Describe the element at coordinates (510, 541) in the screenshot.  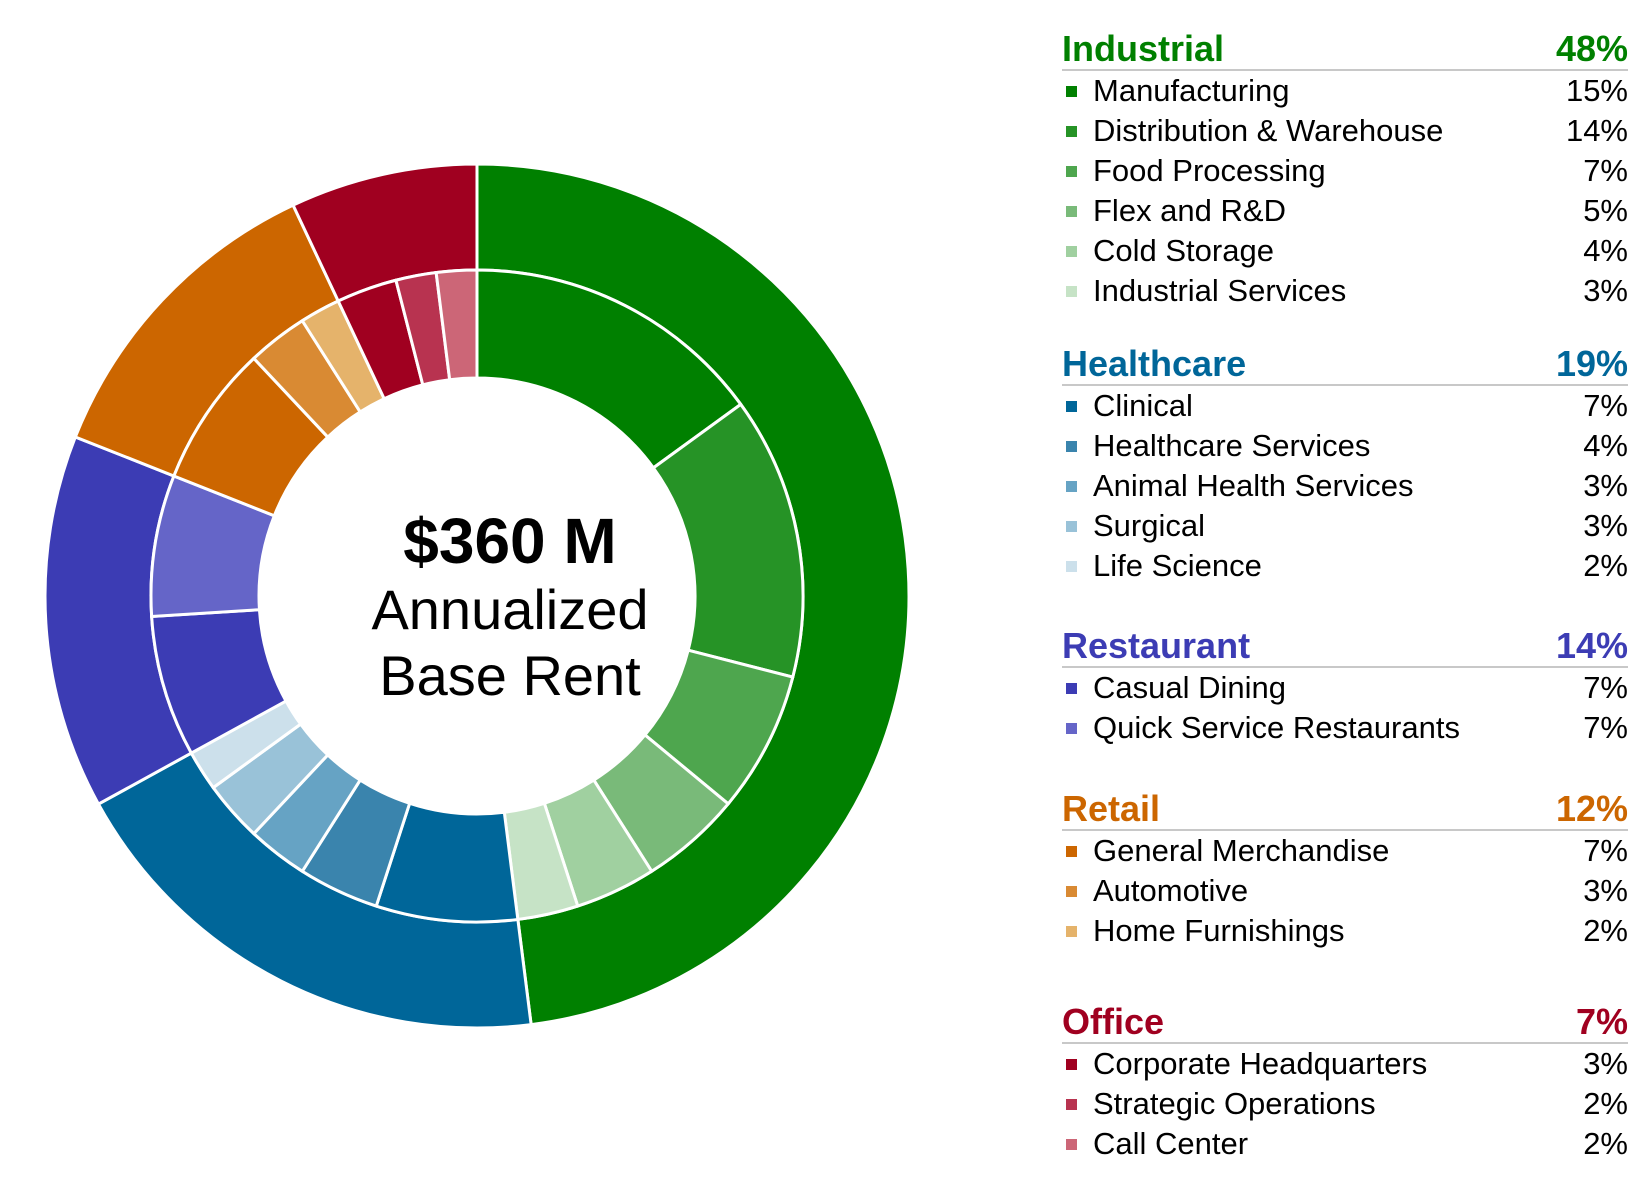
I see `center-amount: $360 M` at that location.